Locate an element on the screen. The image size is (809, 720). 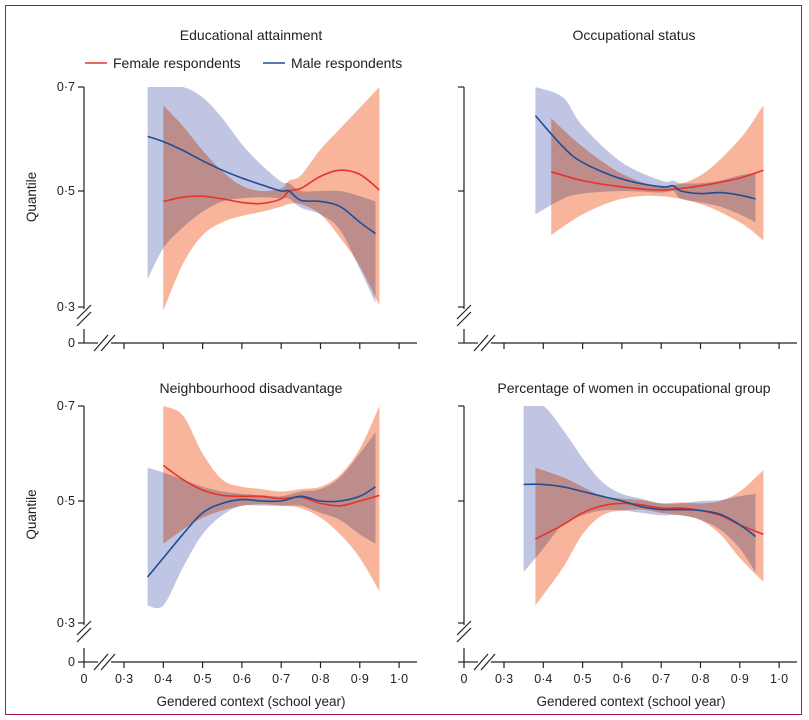
panel-title: Educational attainment is located at coordinates (251, 35).